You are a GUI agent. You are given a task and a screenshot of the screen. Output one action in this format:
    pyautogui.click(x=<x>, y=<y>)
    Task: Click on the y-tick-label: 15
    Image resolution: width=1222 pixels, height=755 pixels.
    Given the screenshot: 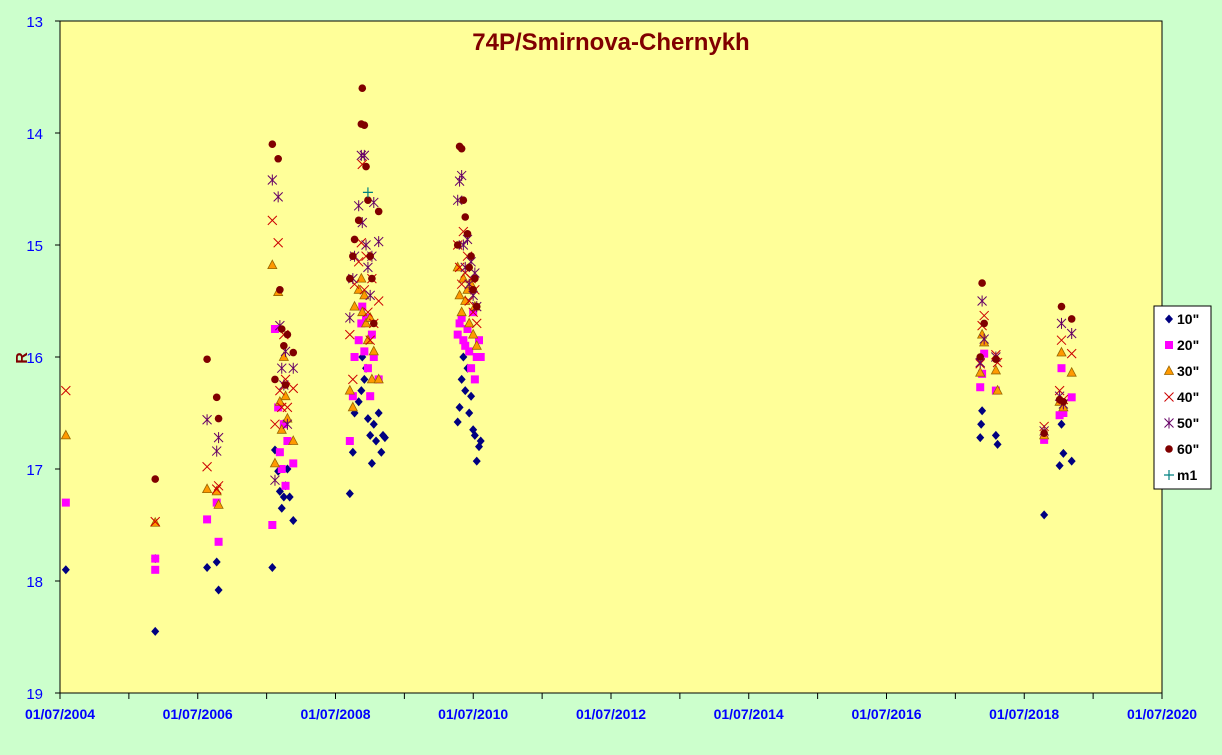 What is the action you would take?
    pyautogui.click(x=34, y=246)
    